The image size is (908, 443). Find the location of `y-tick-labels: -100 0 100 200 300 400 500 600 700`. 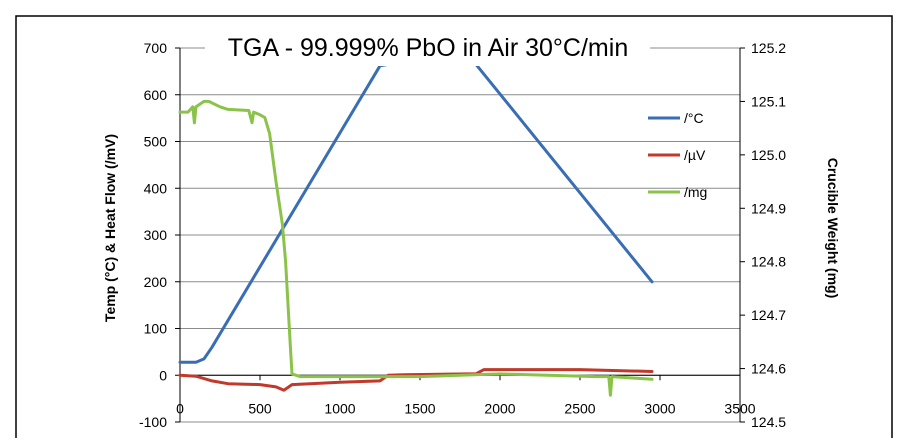

y-tick-labels: -100 0 100 200 300 400 500 600 700 is located at coordinates (153, 235).